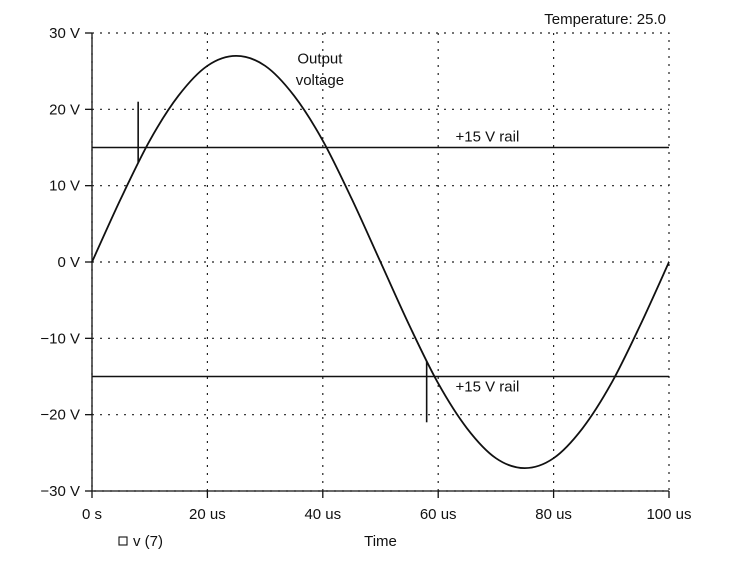  I want to click on y-tick-label: 20 V, so click(64, 109).